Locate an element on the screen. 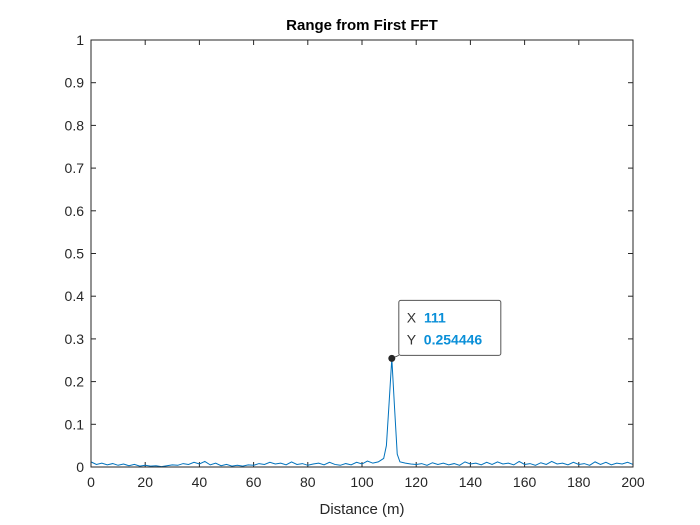 This screenshot has height=525, width=700. y-tick-label: 0.5 is located at coordinates (75, 254).